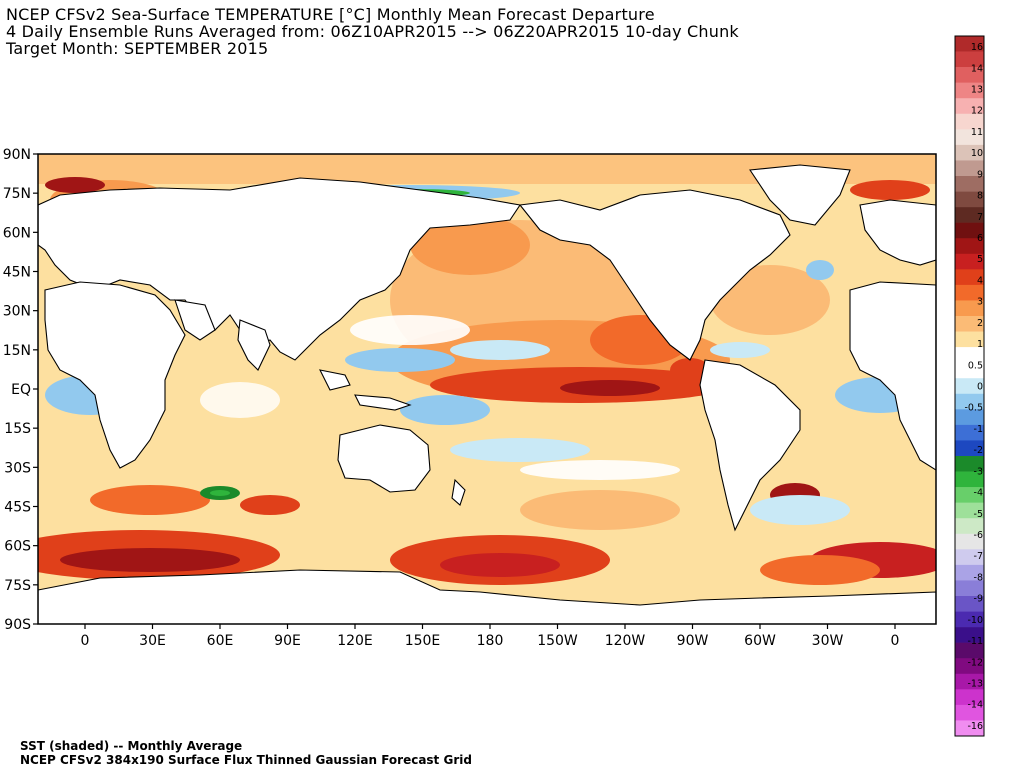 The height and width of the screenshot is (779, 1024). I want to click on footer-line-1: SST (shaded) -- Monthly Average, so click(131, 746).